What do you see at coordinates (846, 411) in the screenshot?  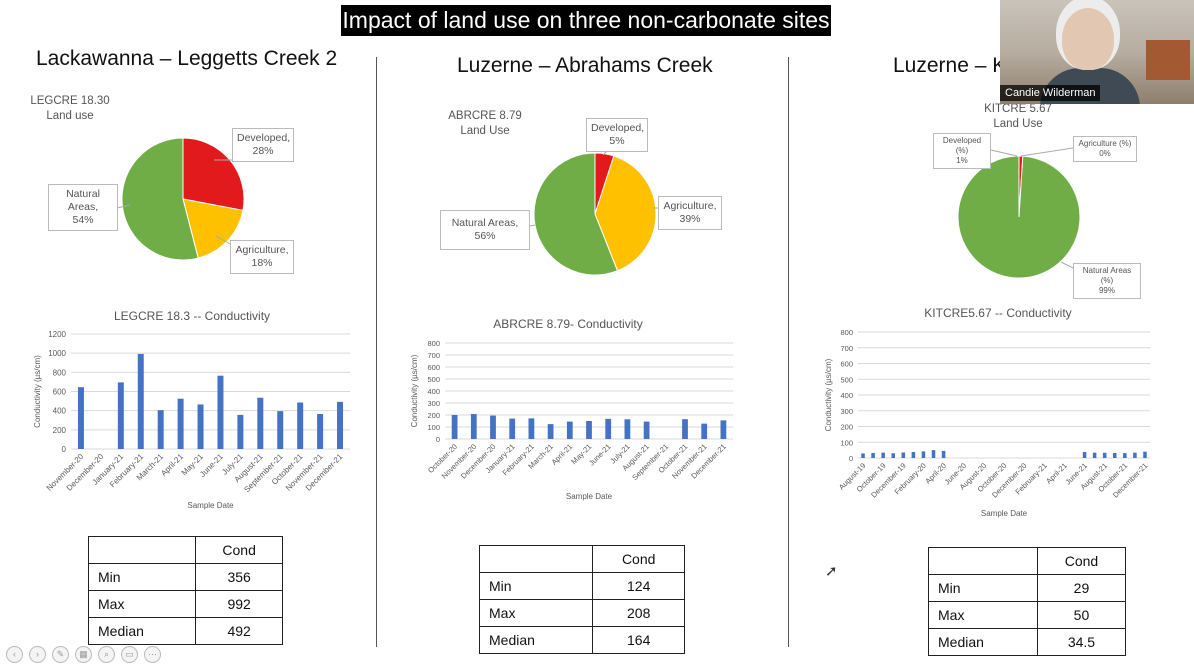 I see `y-tick-label: 300` at bounding box center [846, 411].